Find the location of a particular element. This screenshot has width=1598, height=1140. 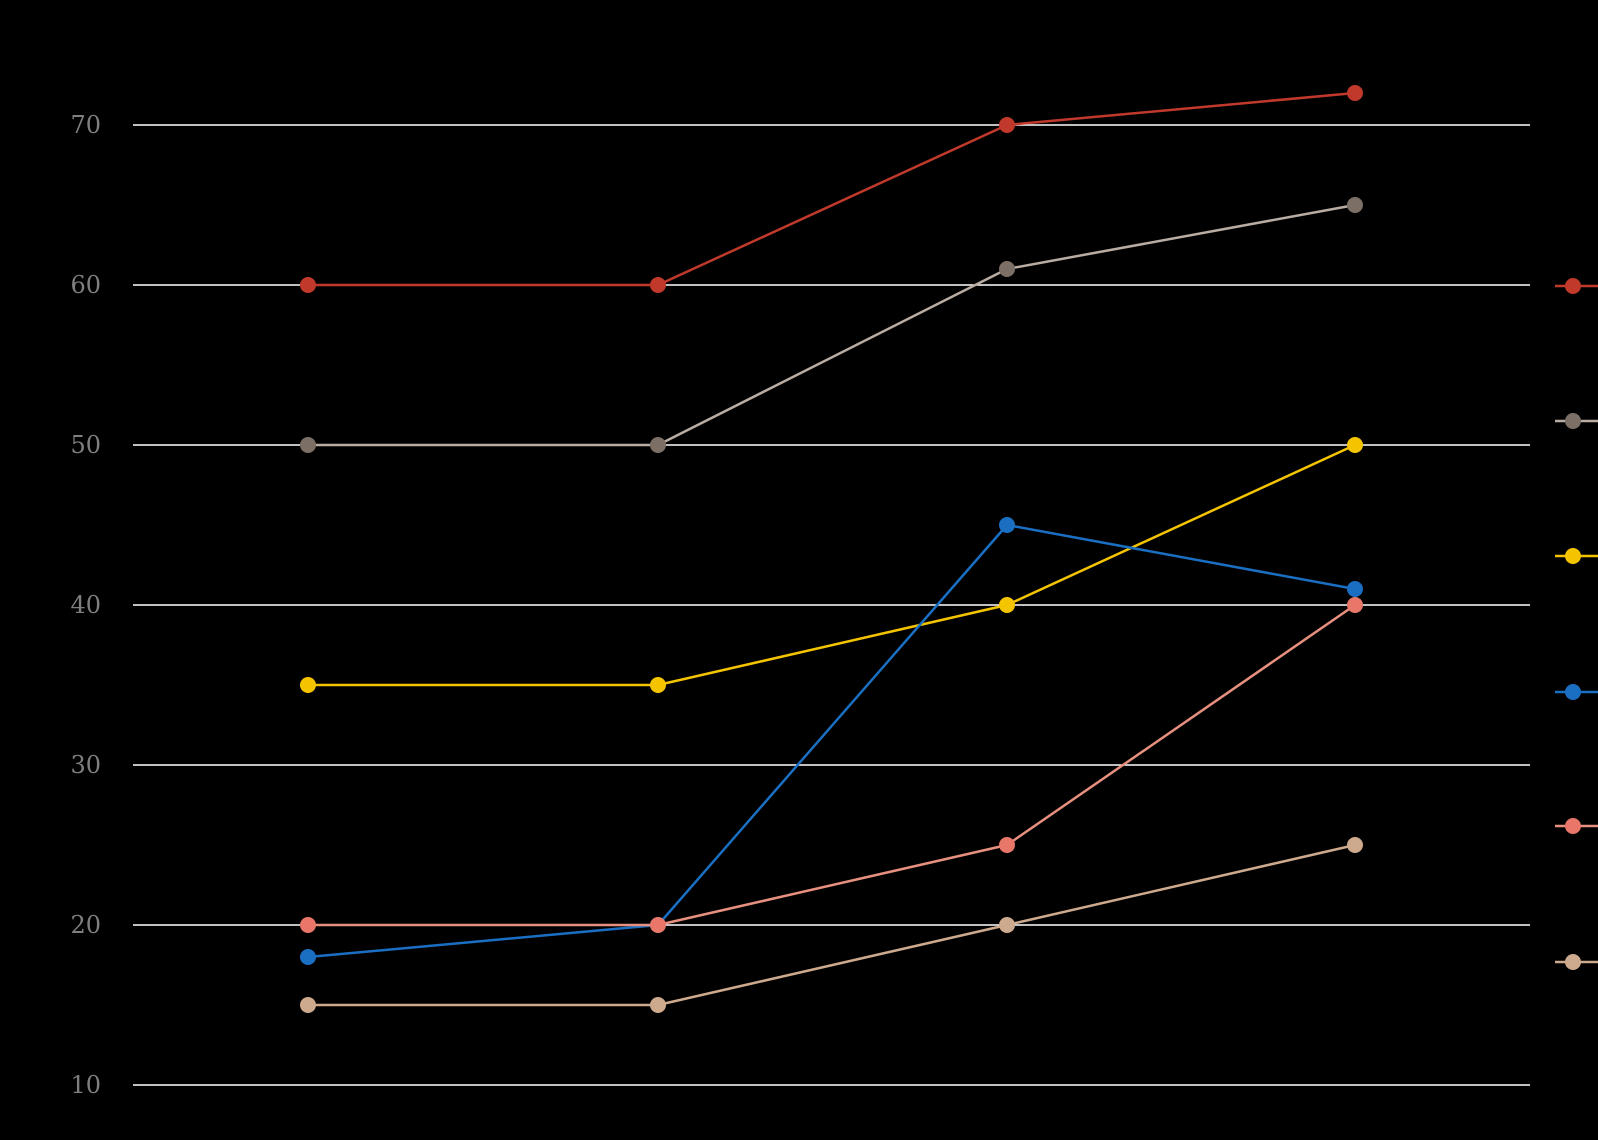

y-tick-label: 60 is located at coordinates (85, 285).